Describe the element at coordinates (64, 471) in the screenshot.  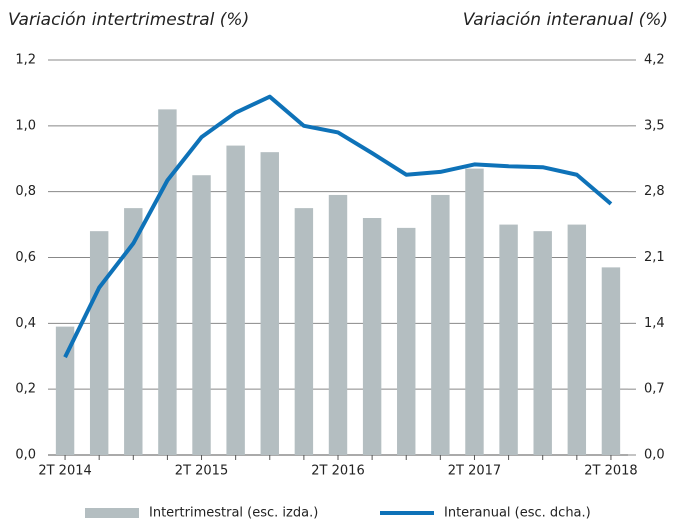
I see `x-tick-label: 2T 2014` at that location.